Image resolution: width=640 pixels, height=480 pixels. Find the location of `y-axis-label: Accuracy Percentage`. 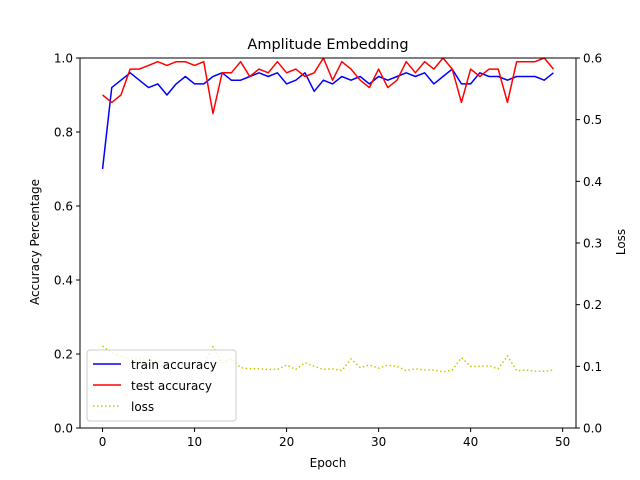

y-axis-label: Accuracy Percentage is located at coordinates (35, 242).